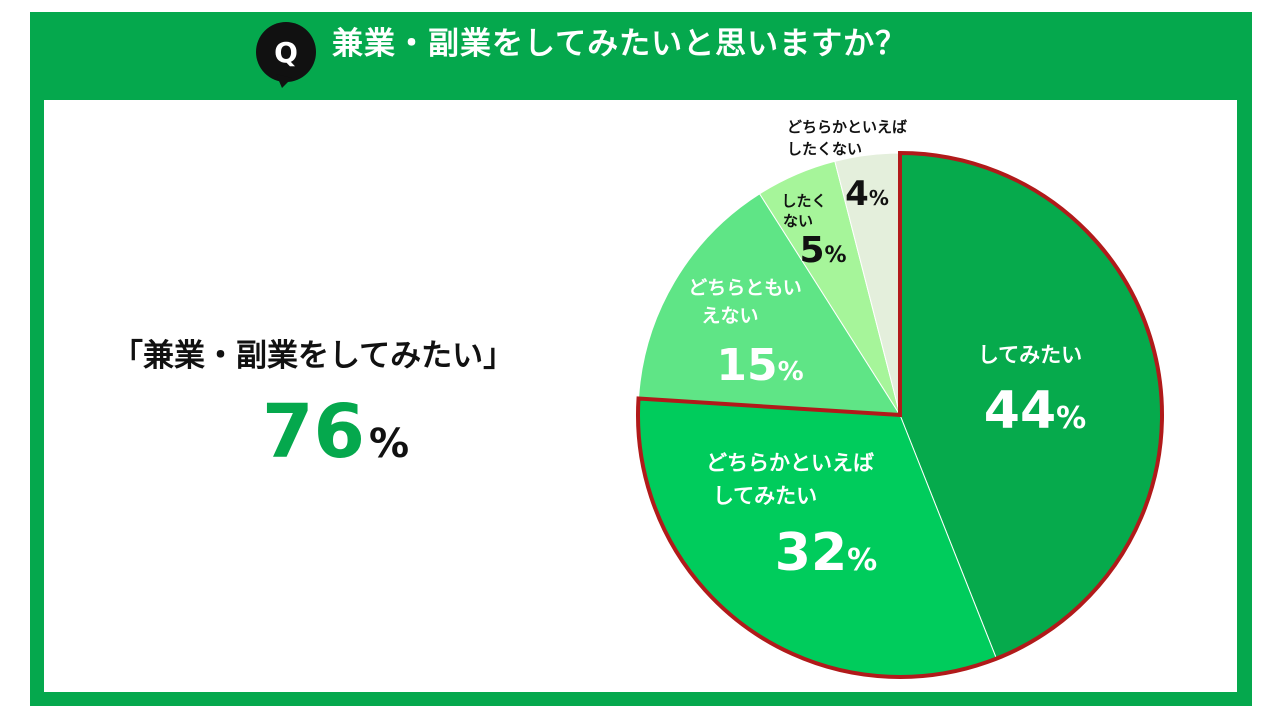  Describe the element at coordinates (759, 365) in the screenshot. I see `slice-value-3: 15%` at that location.